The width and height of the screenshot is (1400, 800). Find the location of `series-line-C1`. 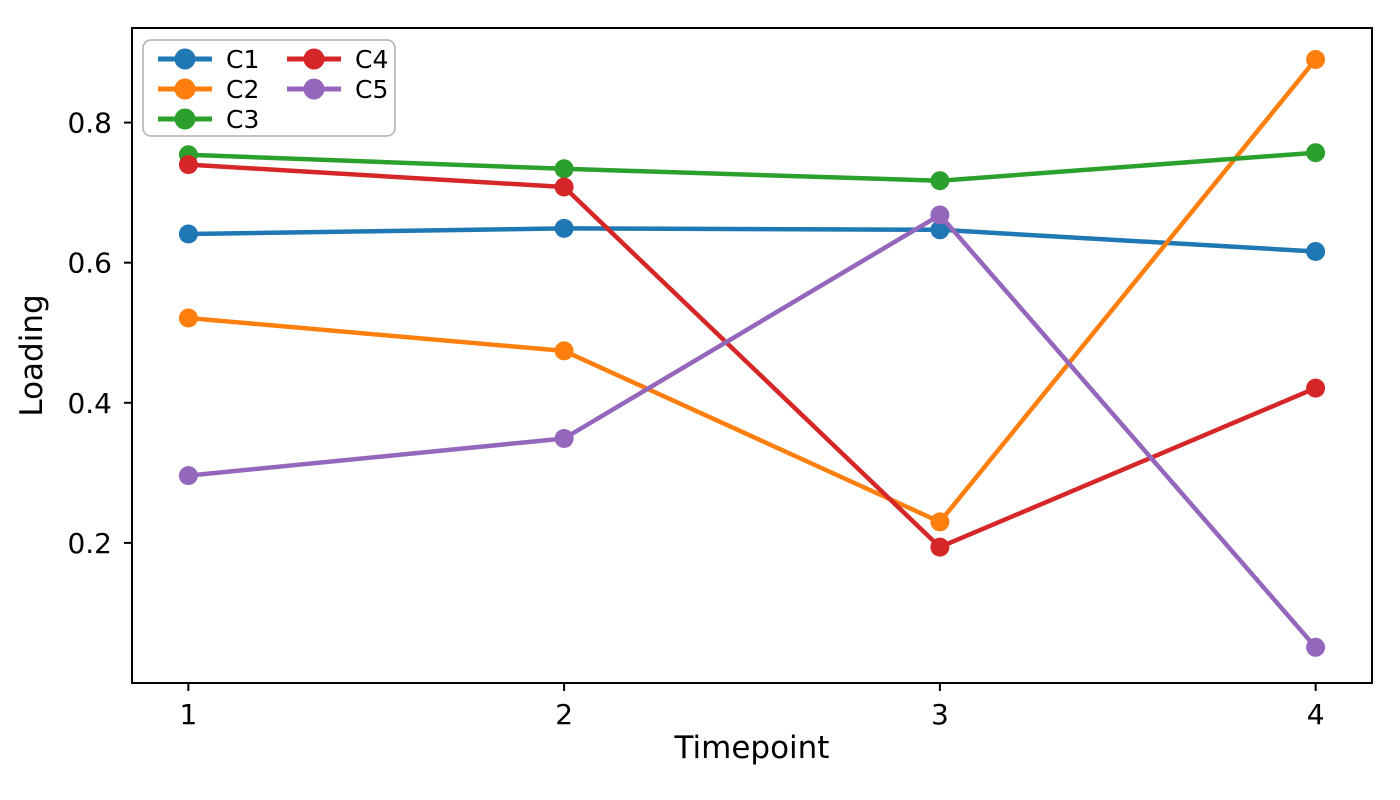

series-line-C1 is located at coordinates (752, 240).